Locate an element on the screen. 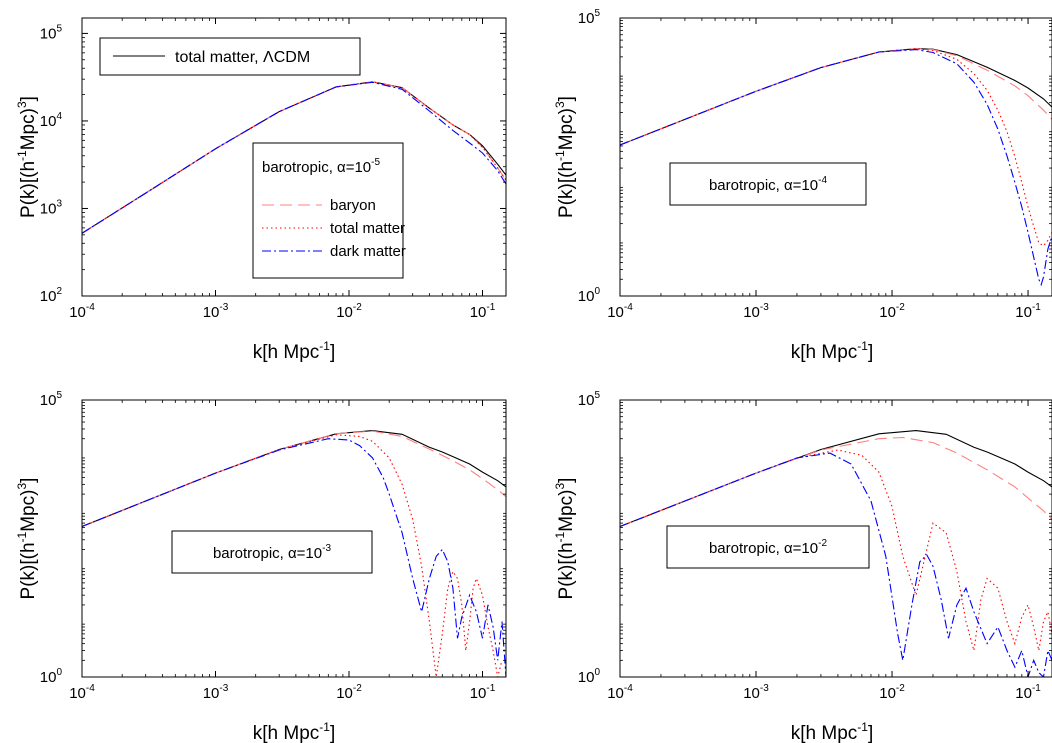 This screenshot has height=743, width=1052. legend-title: barotropic, α=10-3 is located at coordinates (272, 552).